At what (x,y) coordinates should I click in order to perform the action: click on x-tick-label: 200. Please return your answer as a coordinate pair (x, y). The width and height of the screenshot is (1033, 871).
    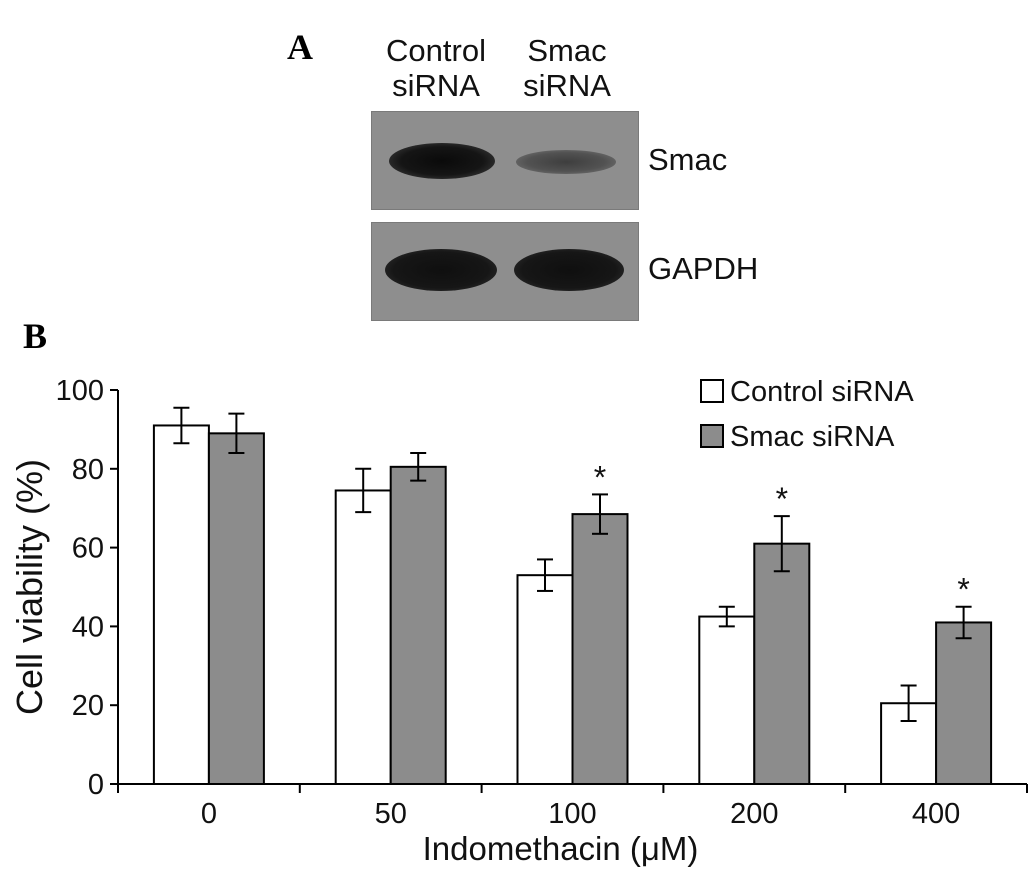
    Looking at the image, I should click on (754, 814).